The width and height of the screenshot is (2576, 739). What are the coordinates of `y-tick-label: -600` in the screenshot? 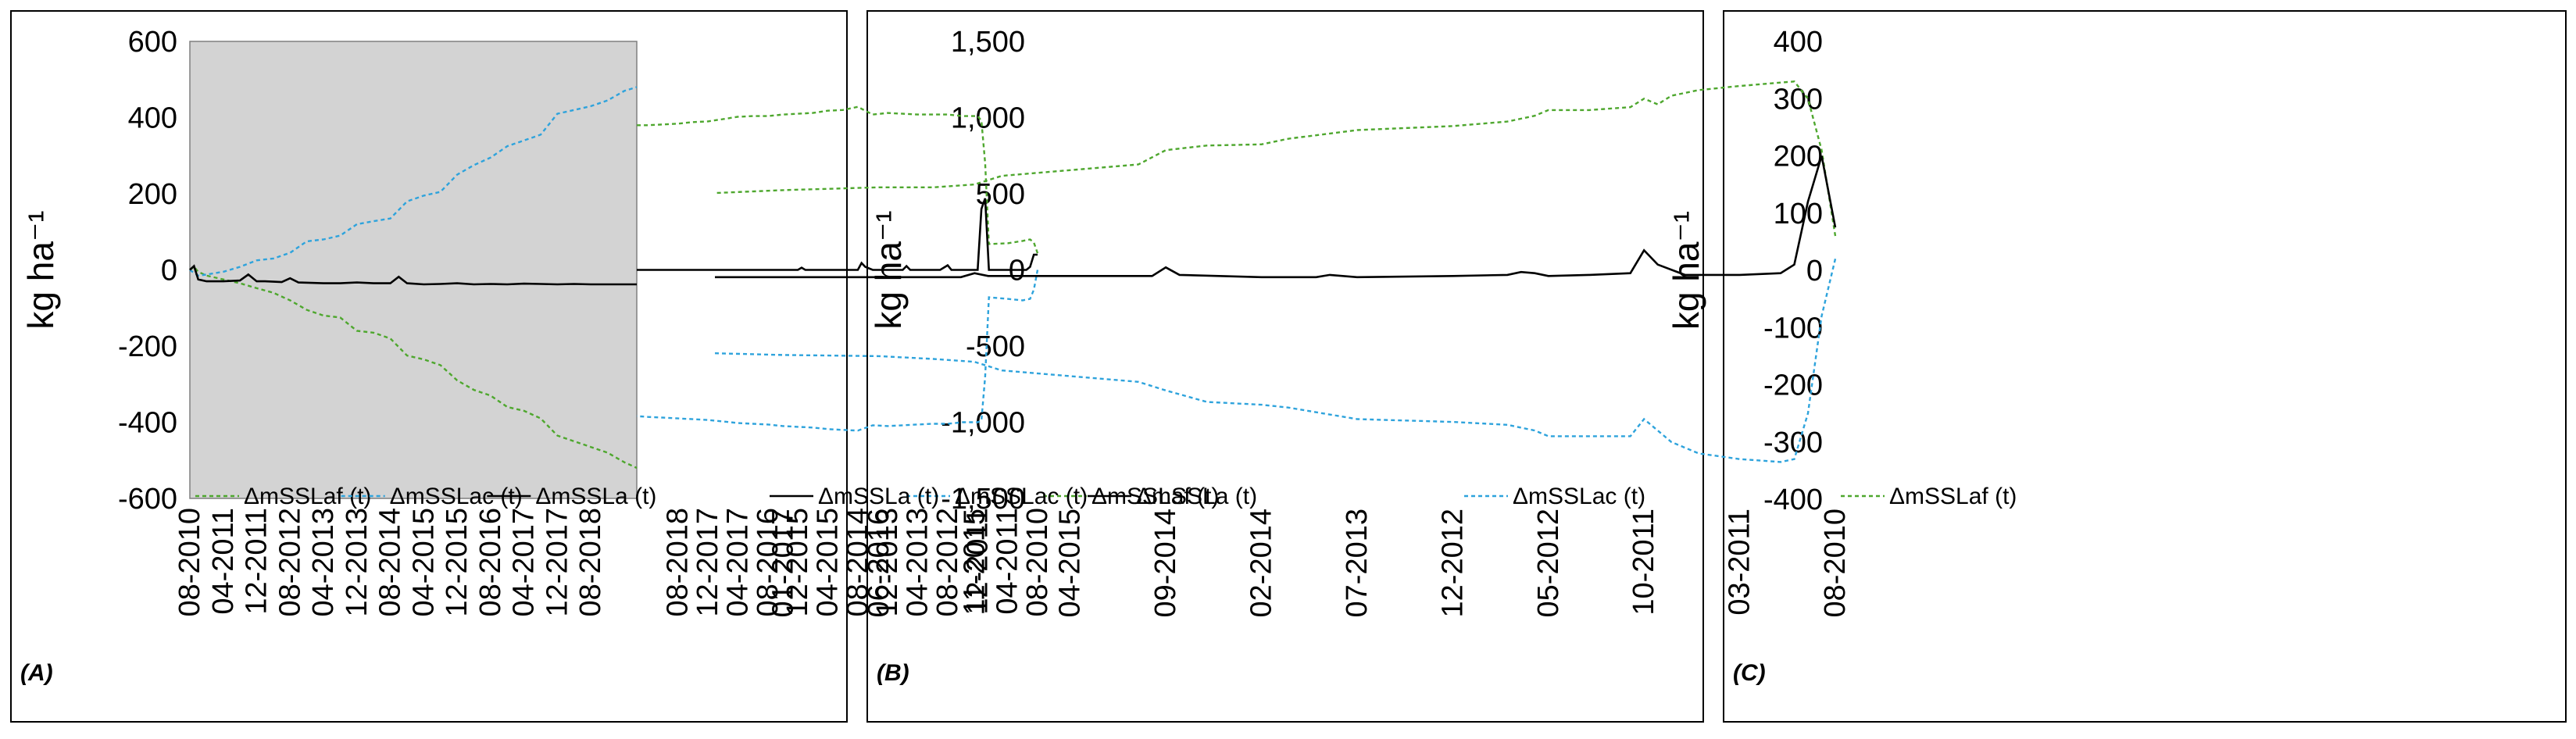 It's located at (148, 499).